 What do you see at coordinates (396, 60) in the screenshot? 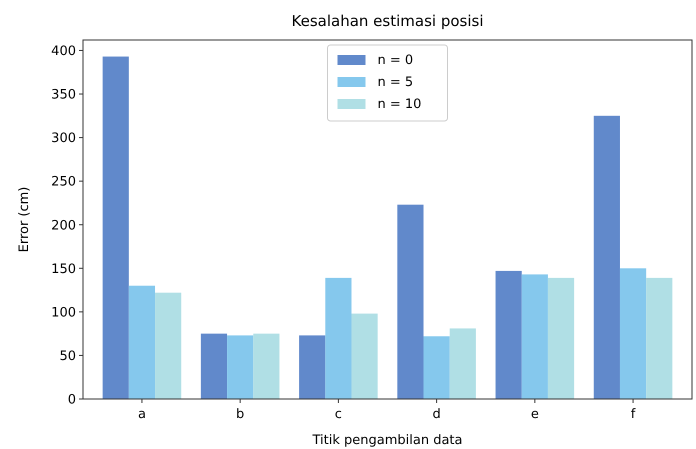
I see `legend-label: n = 0` at bounding box center [396, 60].